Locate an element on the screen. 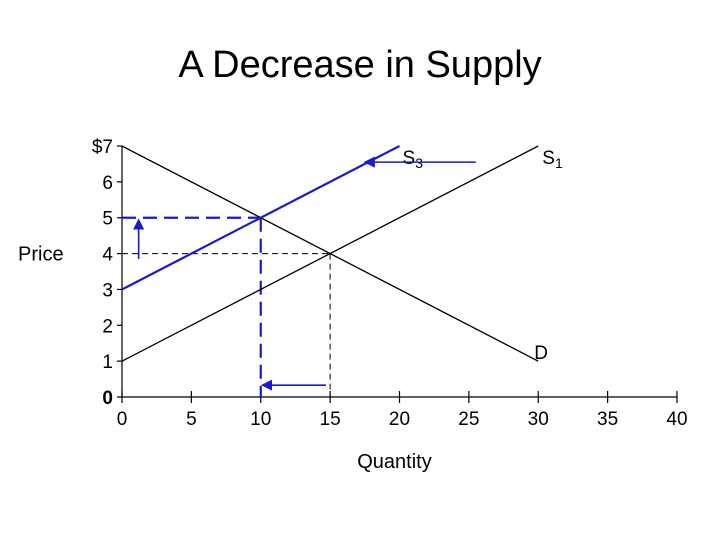  y-tick-label: 1 is located at coordinates (107, 362).